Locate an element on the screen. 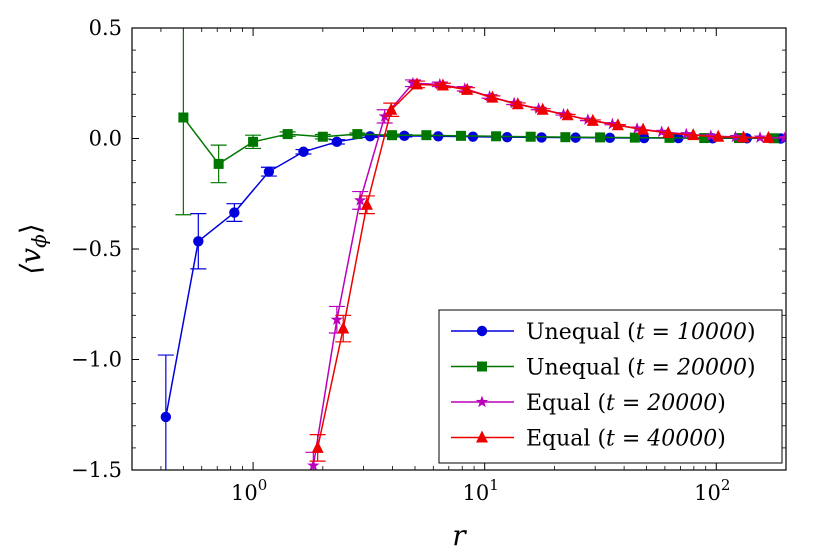 The image size is (830, 554). legend-entry: Equal (t = 20000) is located at coordinates (588, 403).